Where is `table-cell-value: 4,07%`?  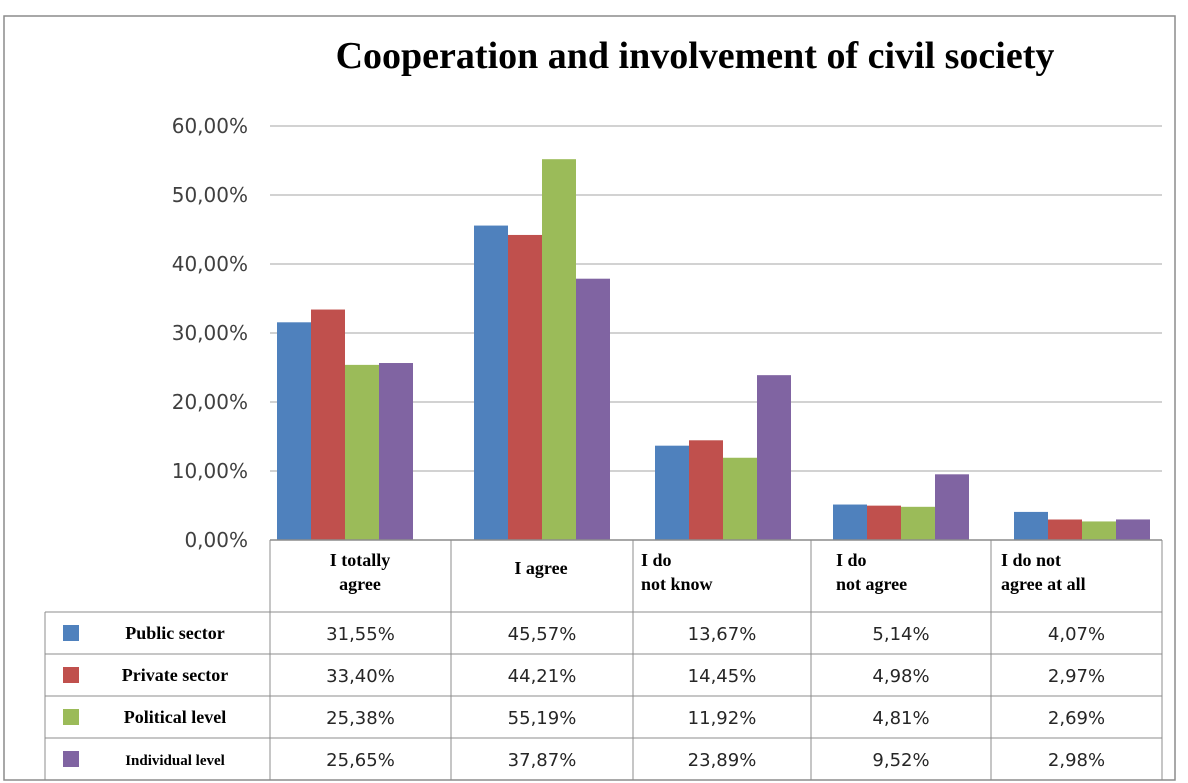 table-cell-value: 4,07% is located at coordinates (1076, 634).